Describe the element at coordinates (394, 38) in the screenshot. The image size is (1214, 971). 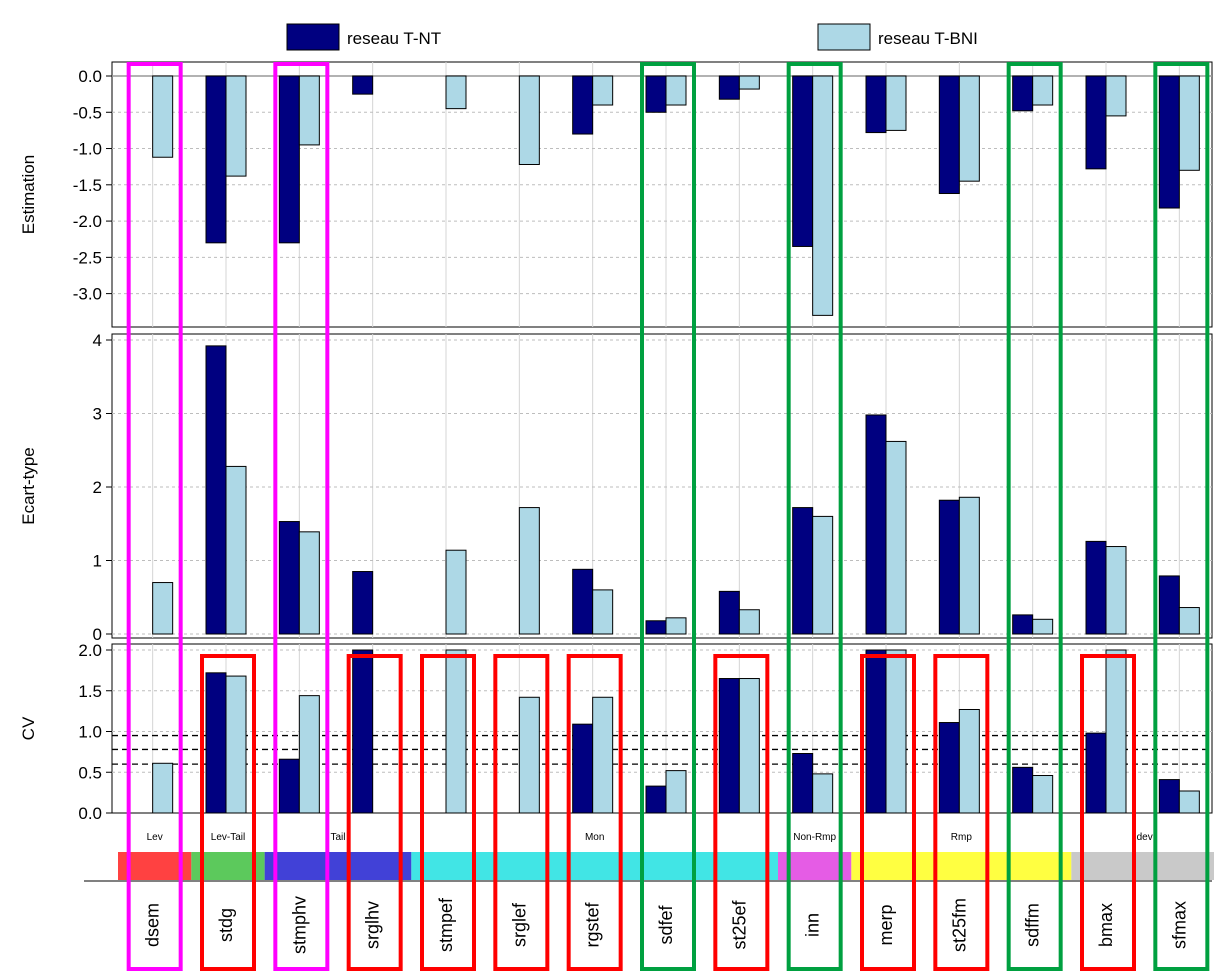
I see `legend-label: reseau T-NT` at that location.